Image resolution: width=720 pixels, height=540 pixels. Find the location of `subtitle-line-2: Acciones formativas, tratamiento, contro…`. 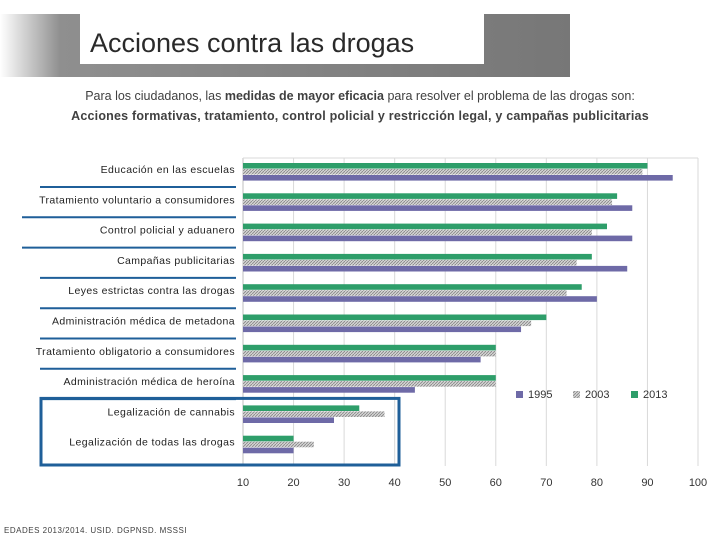

subtitle-line-2: Acciones formativas, tratamiento, contro… is located at coordinates (360, 116).